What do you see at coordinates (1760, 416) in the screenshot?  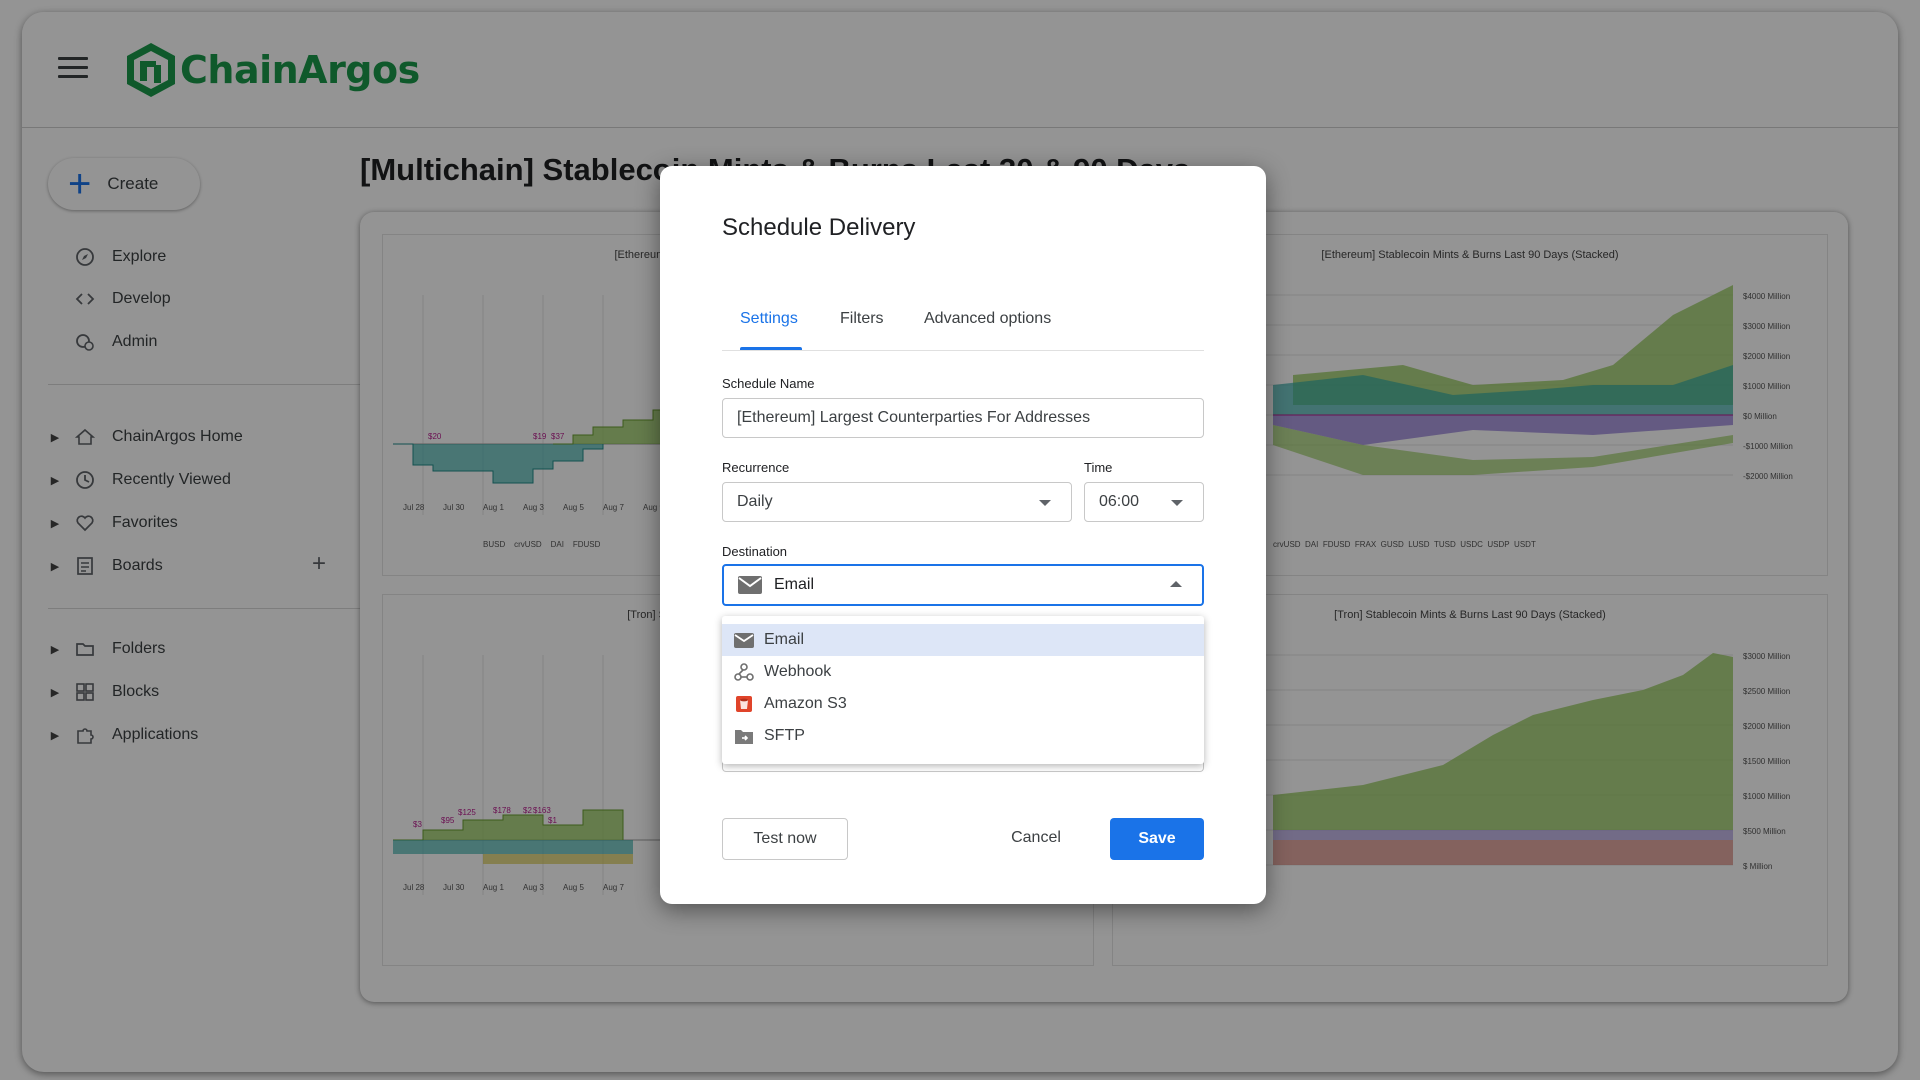 I see `svg-text: $0 Million` at bounding box center [1760, 416].